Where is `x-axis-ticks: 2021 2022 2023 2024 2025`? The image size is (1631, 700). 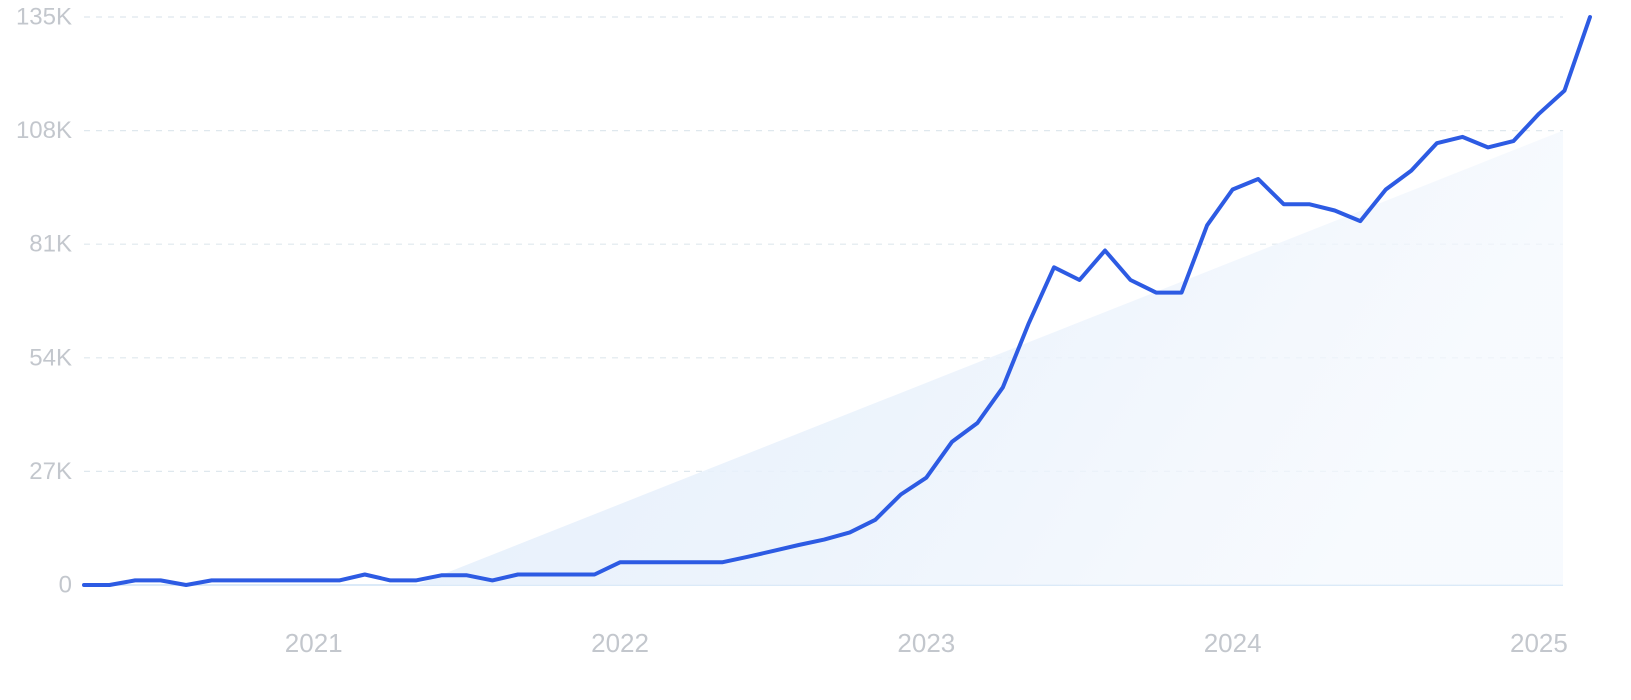
x-axis-ticks: 2021 2022 2023 2024 2025 is located at coordinates (926, 643).